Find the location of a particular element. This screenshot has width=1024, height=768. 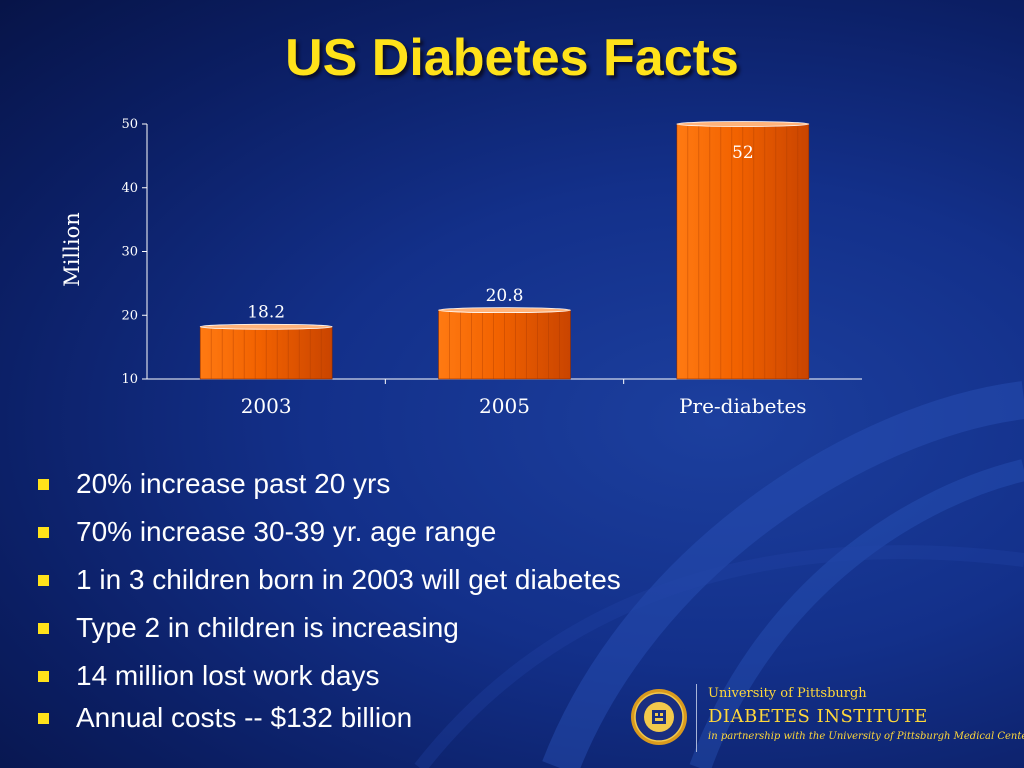

bullet-item: 14 million lost work days is located at coordinates (329, 676).